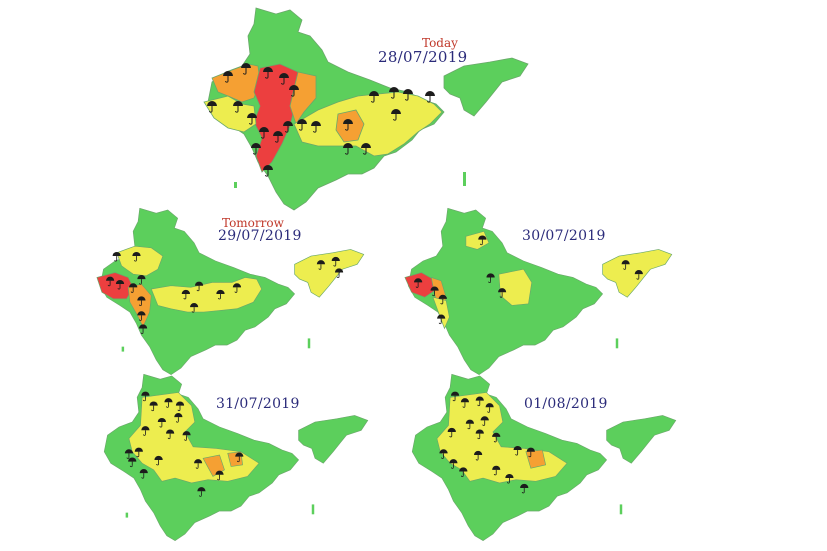 Image resolution: width=827 pixels, height=551 pixels. I want to click on india-map-day4, so click(236, 457).